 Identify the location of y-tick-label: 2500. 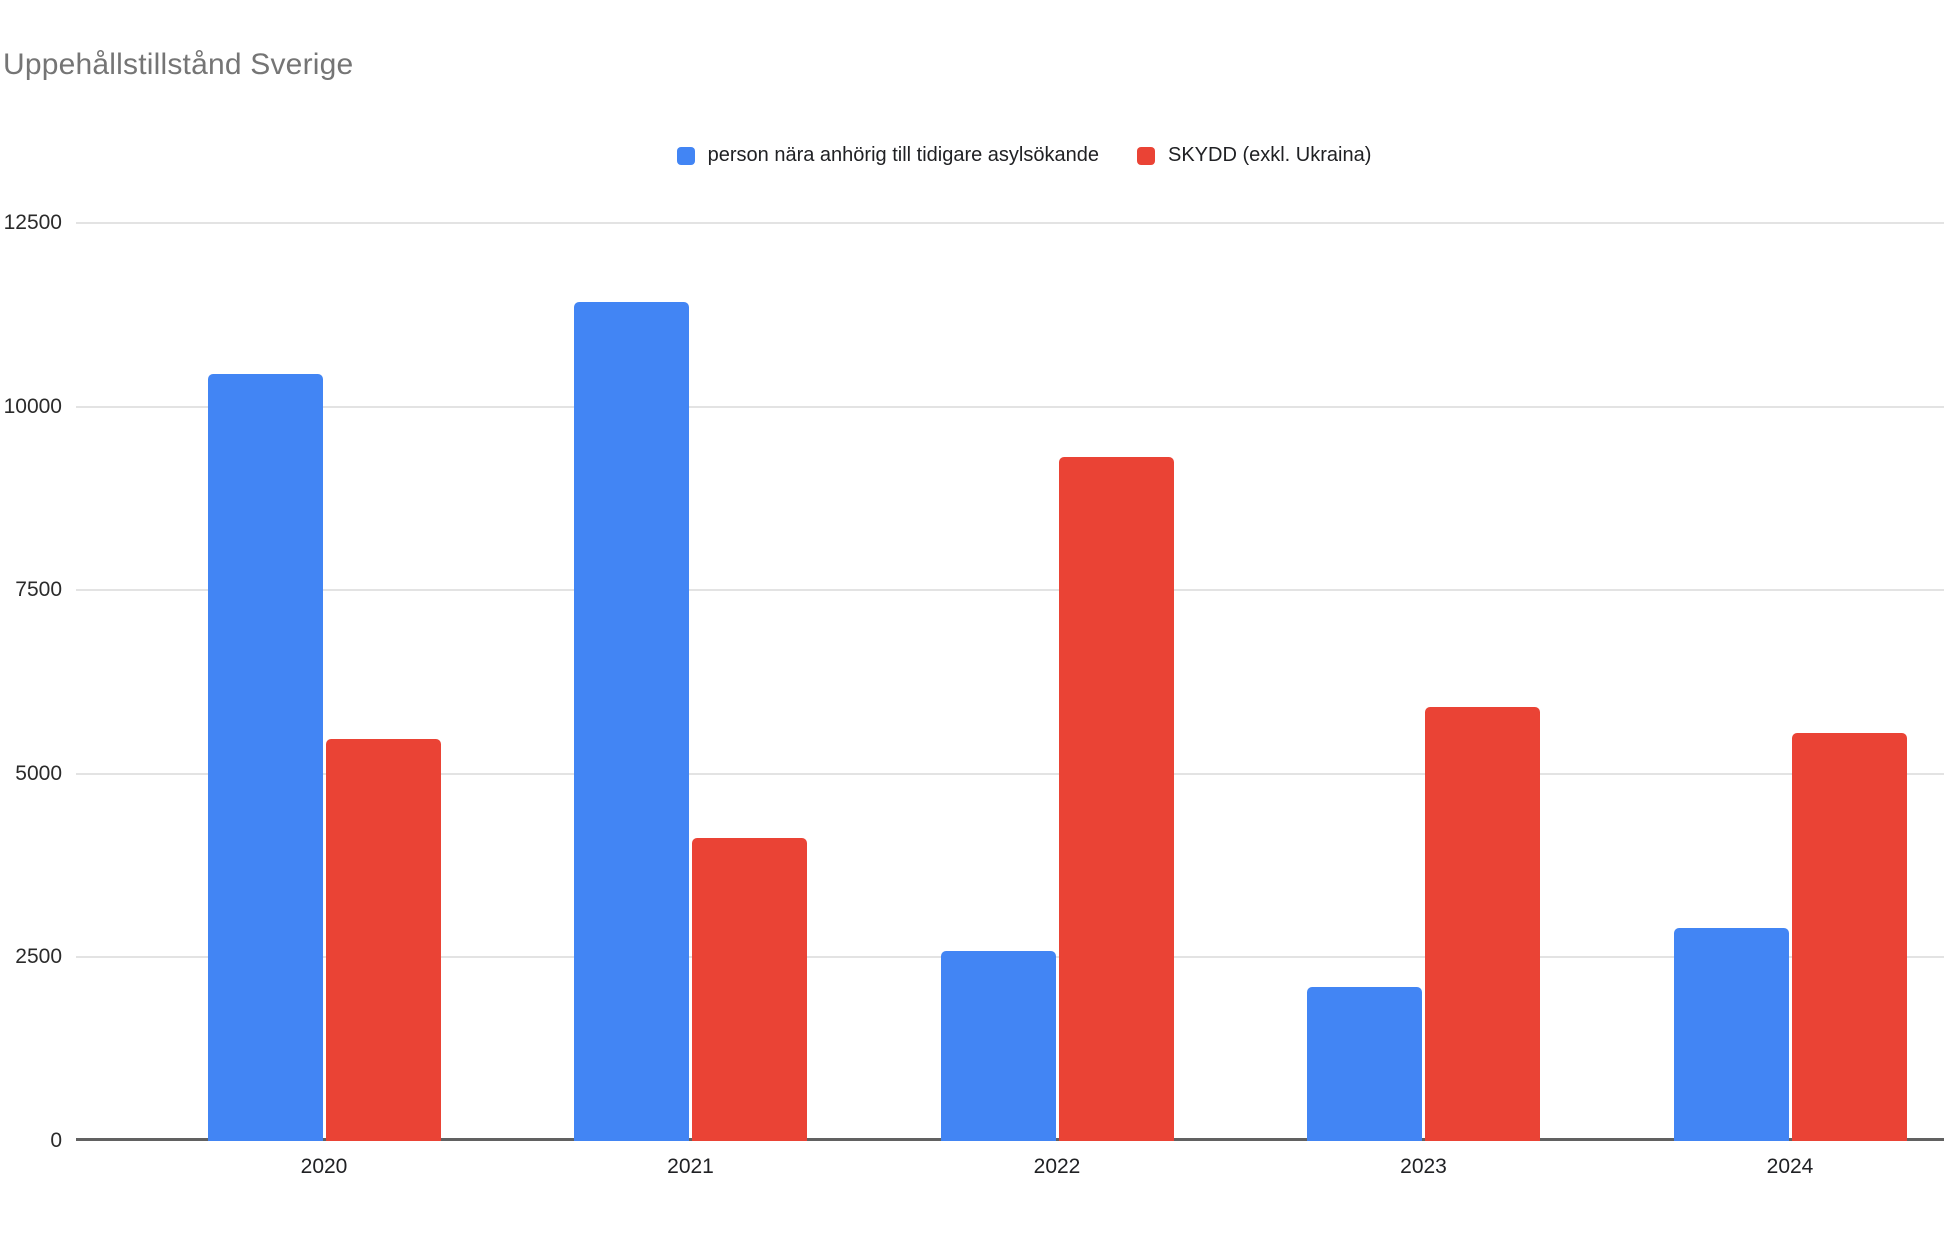
(38, 957).